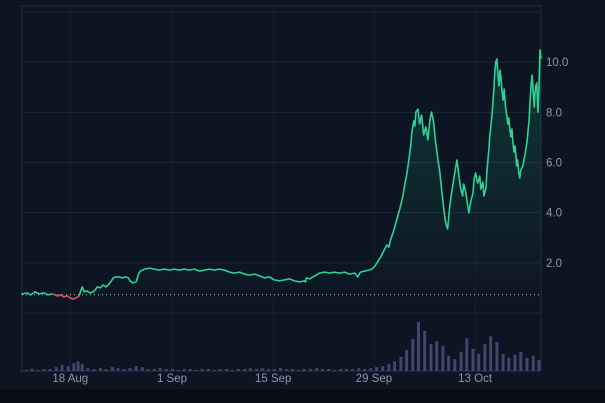 This screenshot has width=605, height=403. What do you see at coordinates (557, 63) in the screenshot?
I see `y-tick-label: 10.0` at bounding box center [557, 63].